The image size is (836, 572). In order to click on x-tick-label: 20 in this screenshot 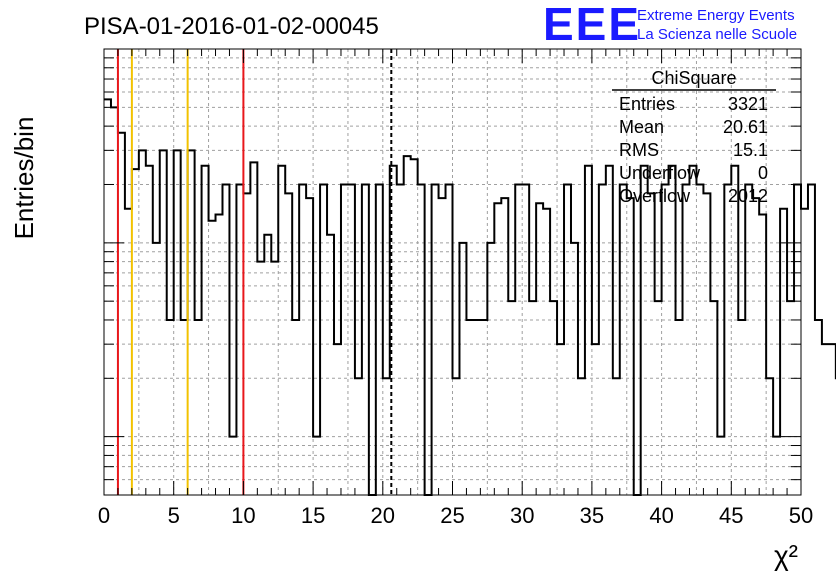, I will do `click(383, 515)`.